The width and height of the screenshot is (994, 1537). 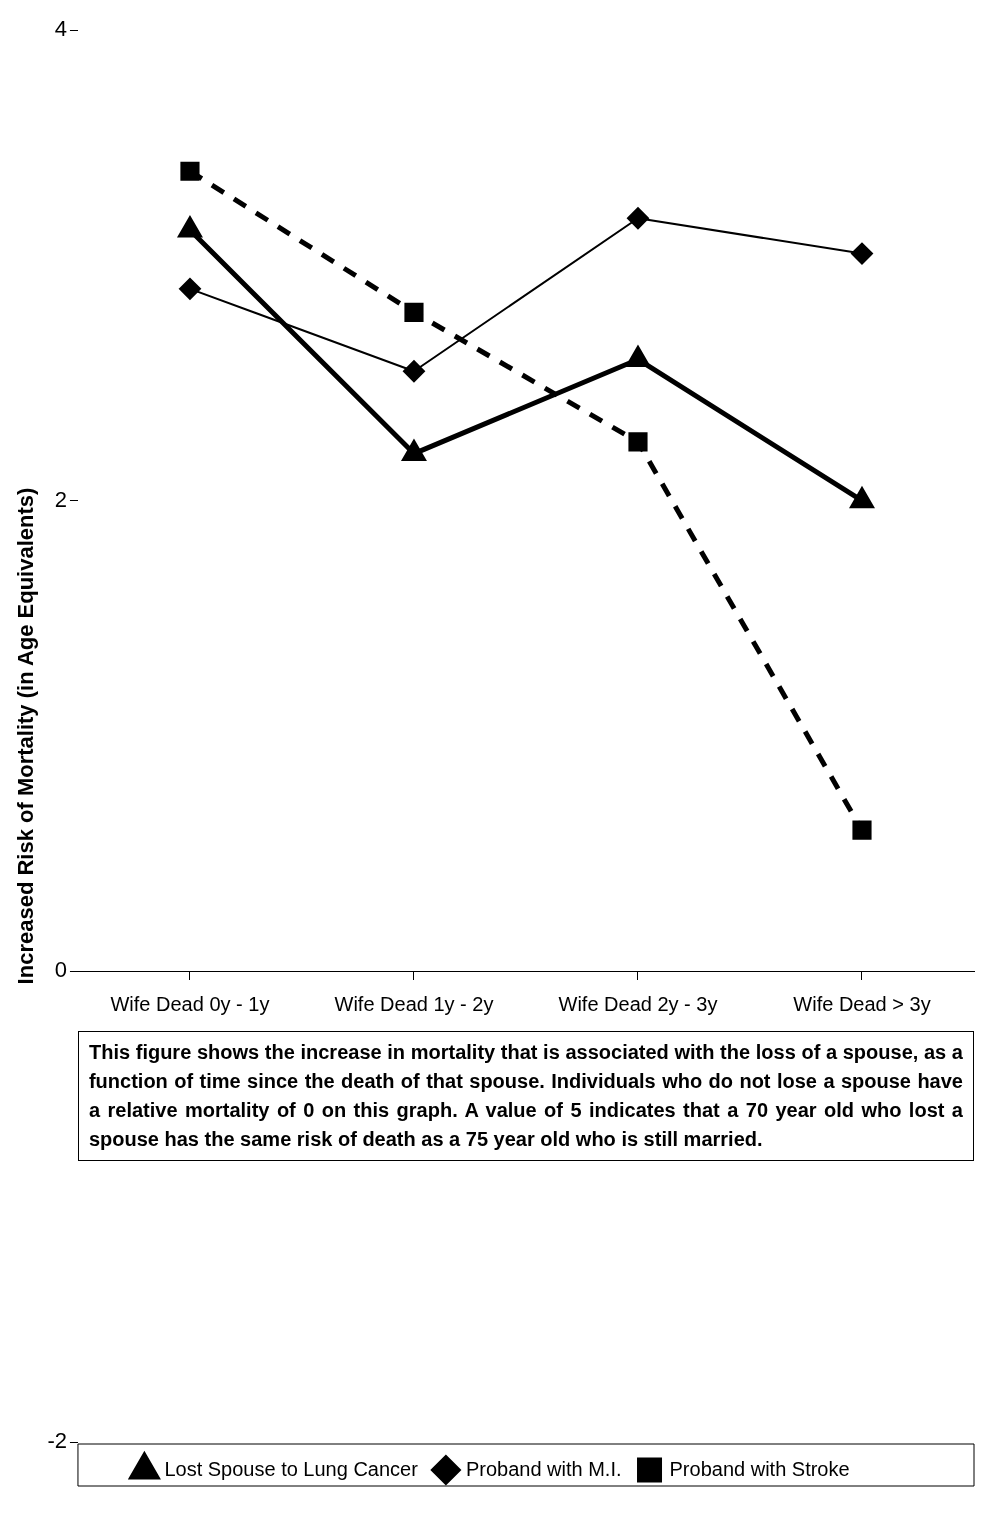 I want to click on legend-label: Lost Spouse to Lung Cancer, so click(x=291, y=1468).